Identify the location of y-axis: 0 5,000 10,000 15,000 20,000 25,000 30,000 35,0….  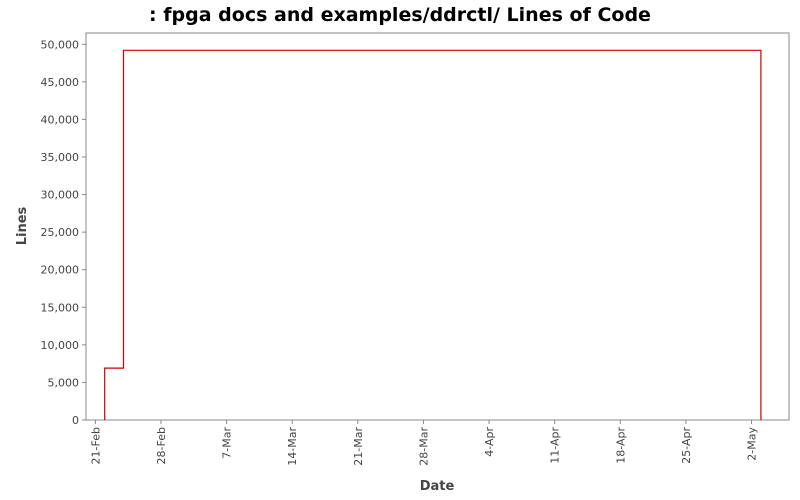
(63, 232).